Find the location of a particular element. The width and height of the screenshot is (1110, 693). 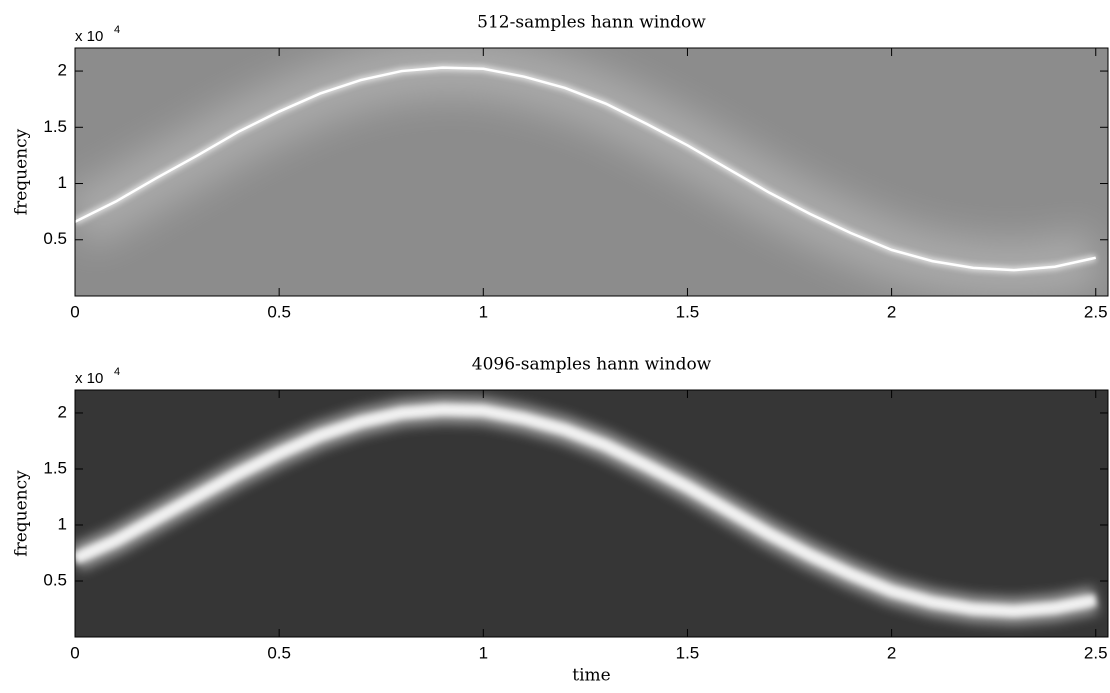

x-axis-label: time is located at coordinates (591, 676).